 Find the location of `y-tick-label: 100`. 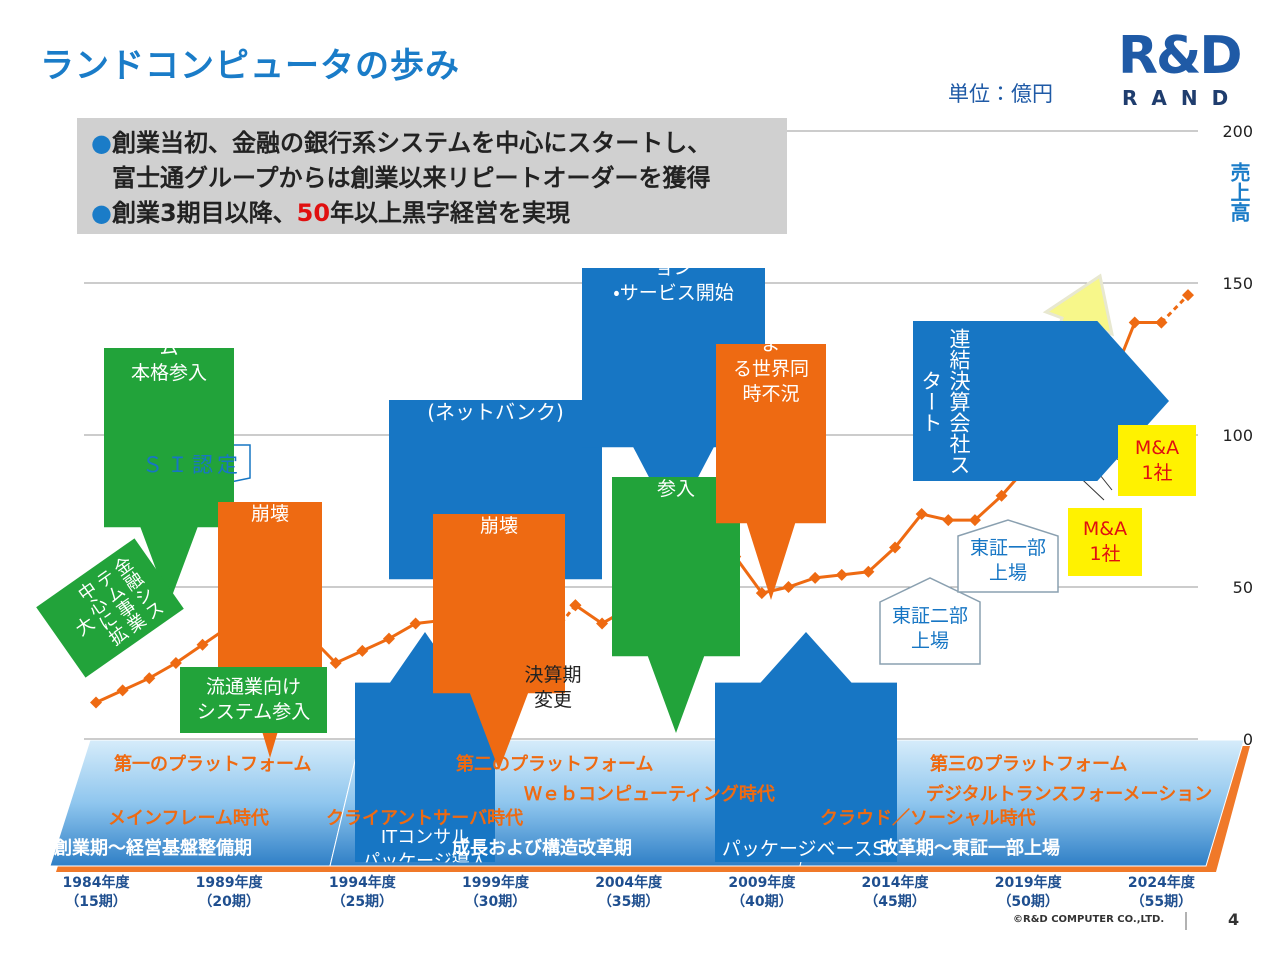

y-tick-label: 100 is located at coordinates (1237, 435).